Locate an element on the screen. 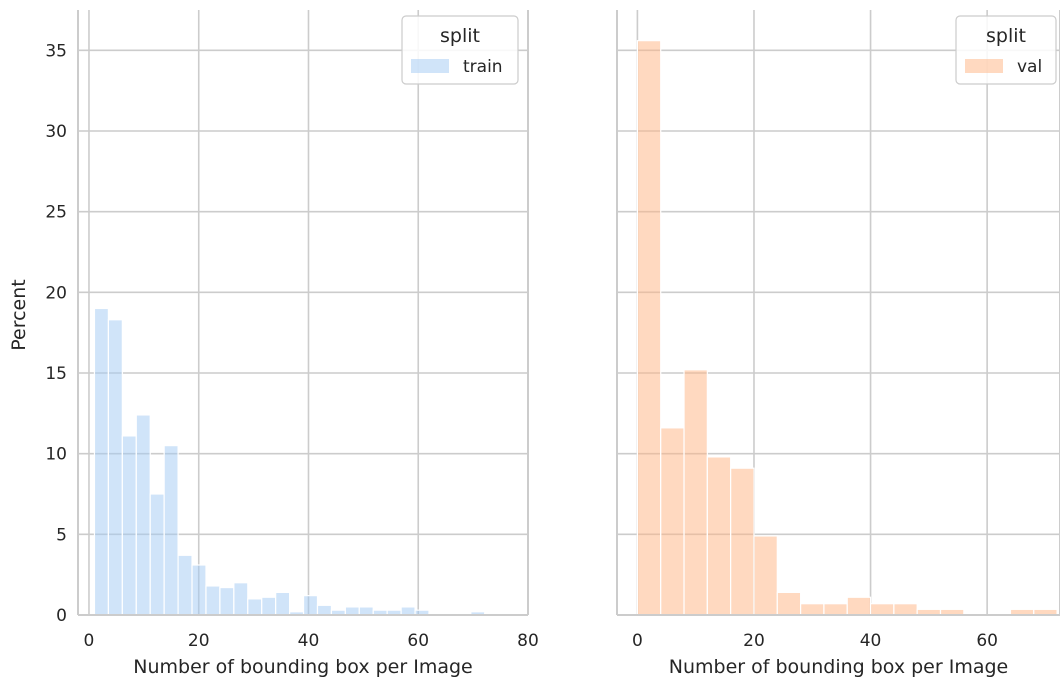 The image size is (1060, 689). y-axis-label: Percent is located at coordinates (19, 315).